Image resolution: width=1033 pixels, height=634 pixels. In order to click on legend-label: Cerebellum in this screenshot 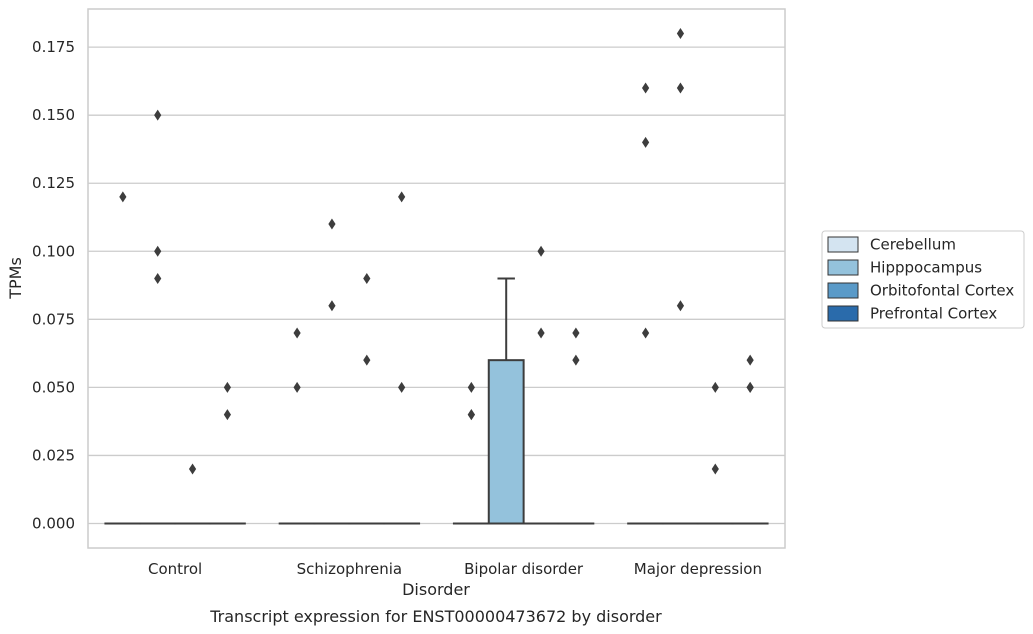, I will do `click(913, 245)`.